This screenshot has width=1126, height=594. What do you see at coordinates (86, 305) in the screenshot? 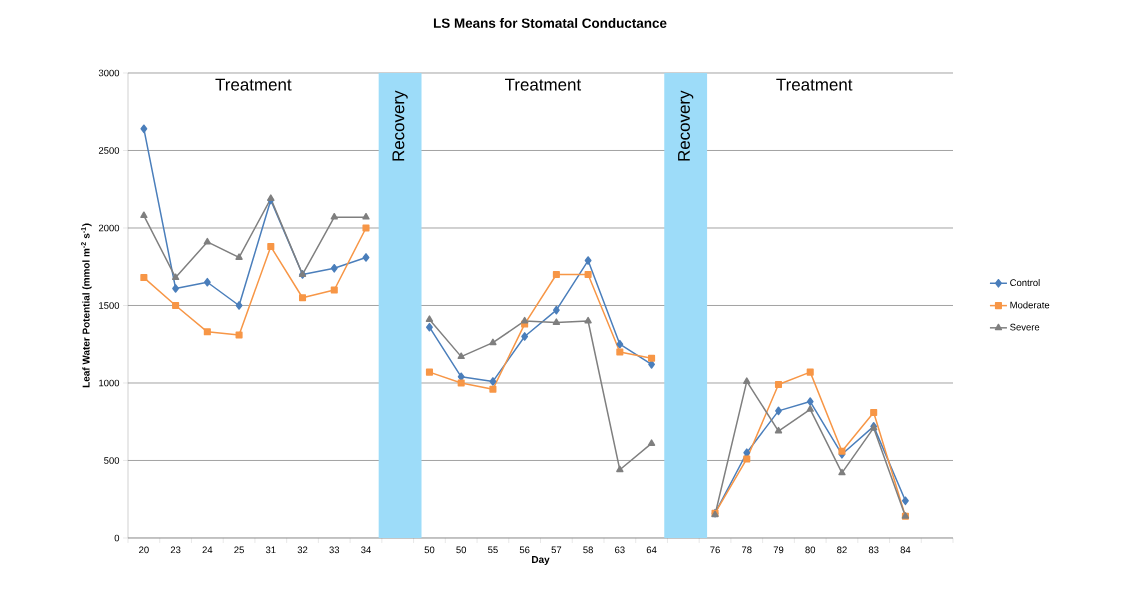
I see `y-axis-title: Leaf Water Potential (mmol m$^{-2}$ s$^{-1}$)` at bounding box center [86, 305].